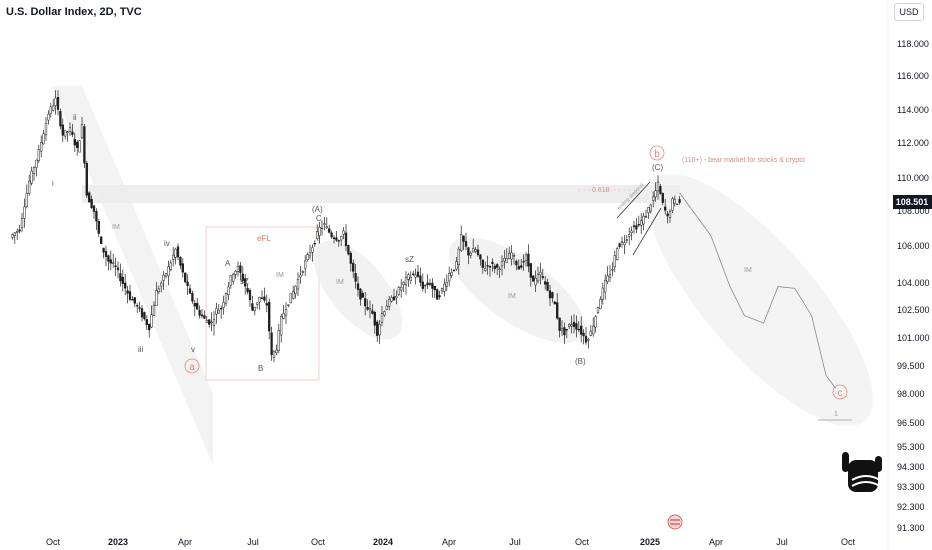 The width and height of the screenshot is (932, 550). What do you see at coordinates (675, 522) in the screenshot?
I see `economic-event-icon` at bounding box center [675, 522].